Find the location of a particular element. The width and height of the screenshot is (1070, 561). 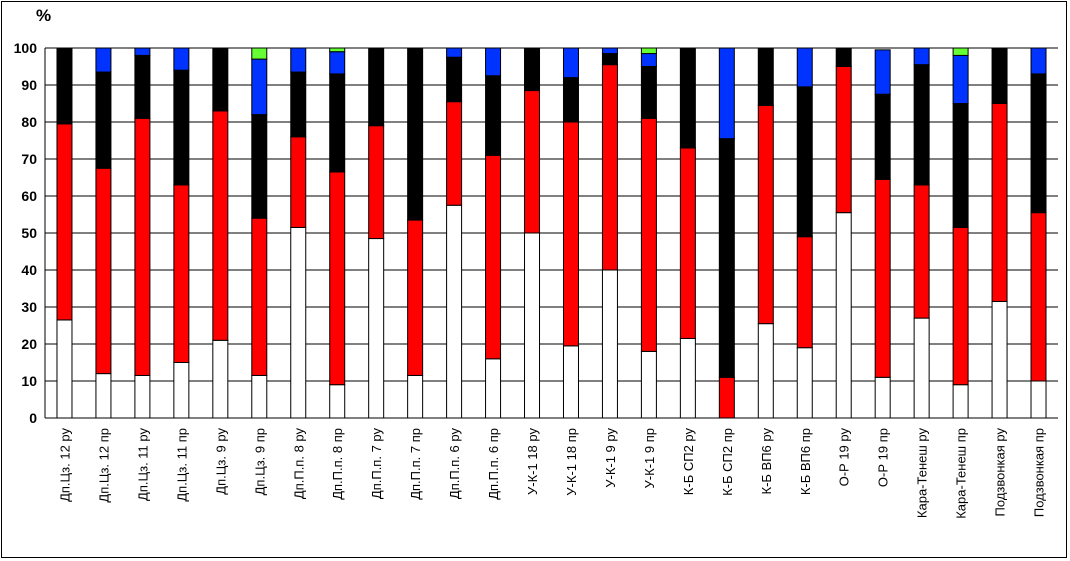

x-tick-label-24: Кара-Тенеш пр is located at coordinates (961, 473).